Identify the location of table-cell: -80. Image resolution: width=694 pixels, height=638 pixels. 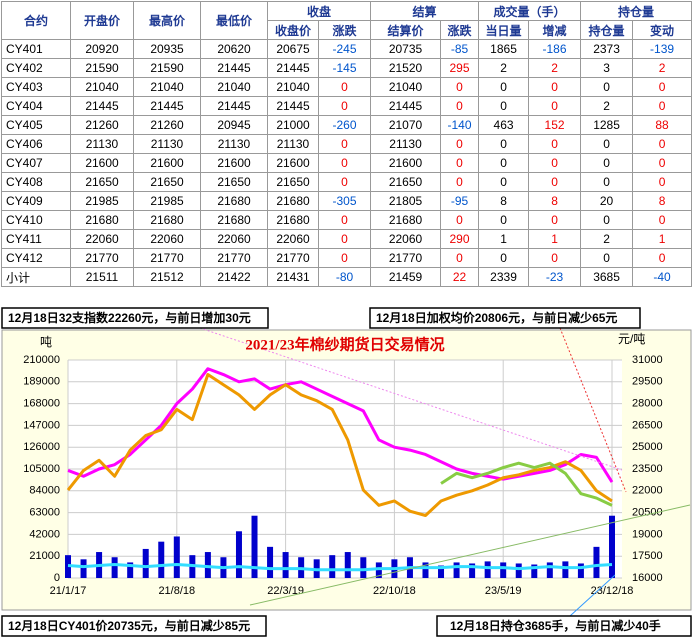
(344, 277).